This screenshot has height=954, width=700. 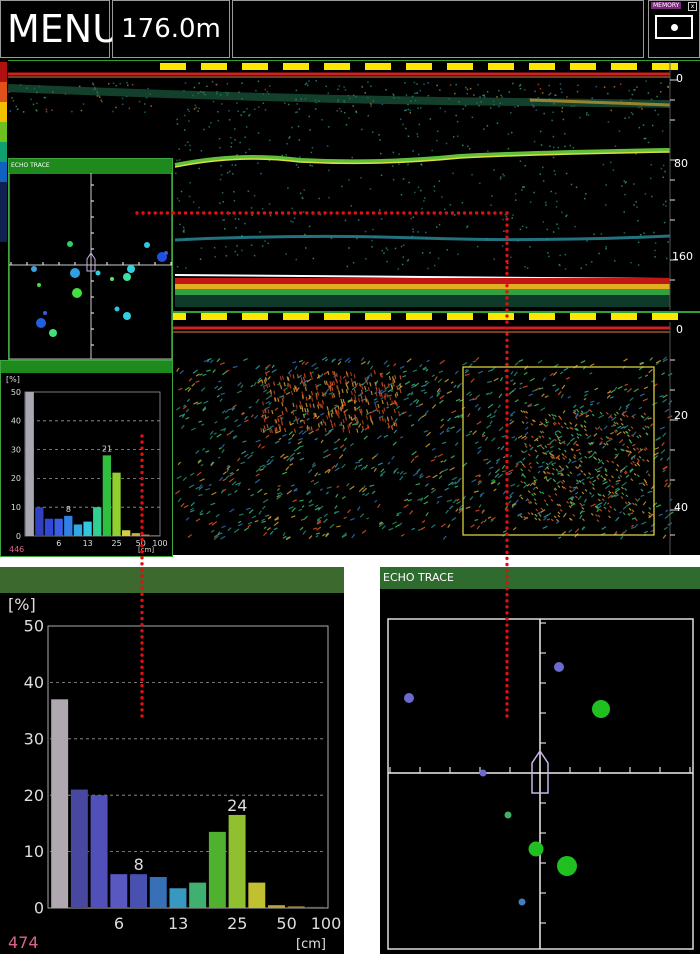 What do you see at coordinates (692, 6) in the screenshot?
I see `close-icon: x` at bounding box center [692, 6].